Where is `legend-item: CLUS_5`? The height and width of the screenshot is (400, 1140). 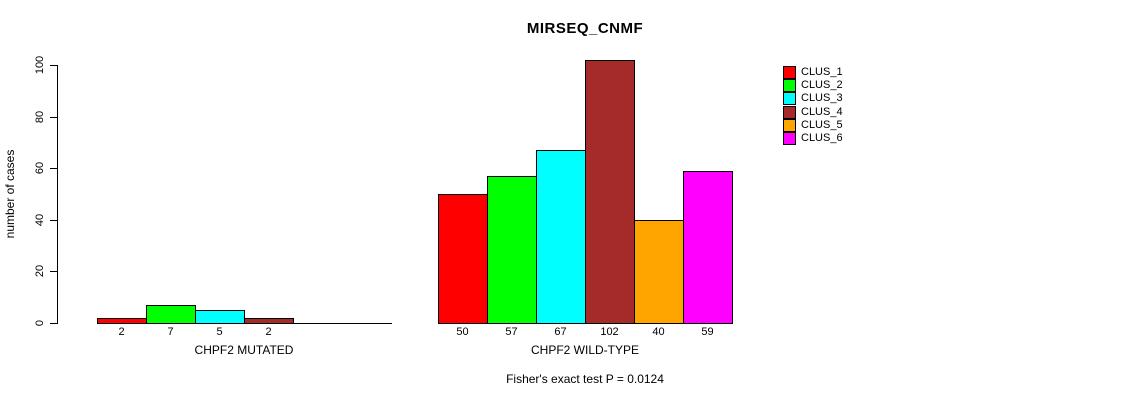
legend-item: CLUS_5 is located at coordinates (813, 125).